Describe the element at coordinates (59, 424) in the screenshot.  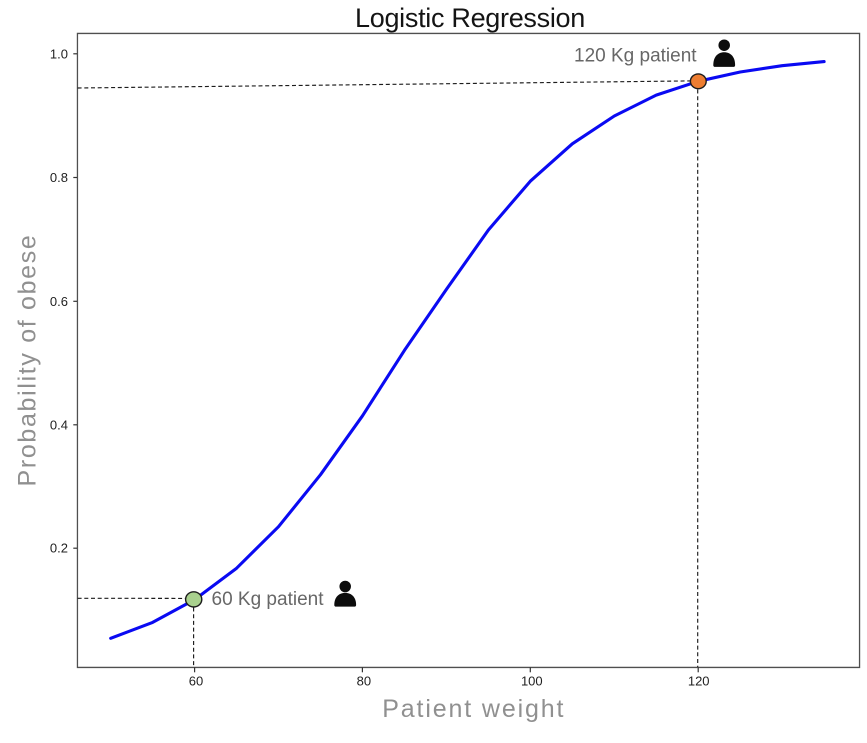
I see `svg-text: 0.4` at that location.